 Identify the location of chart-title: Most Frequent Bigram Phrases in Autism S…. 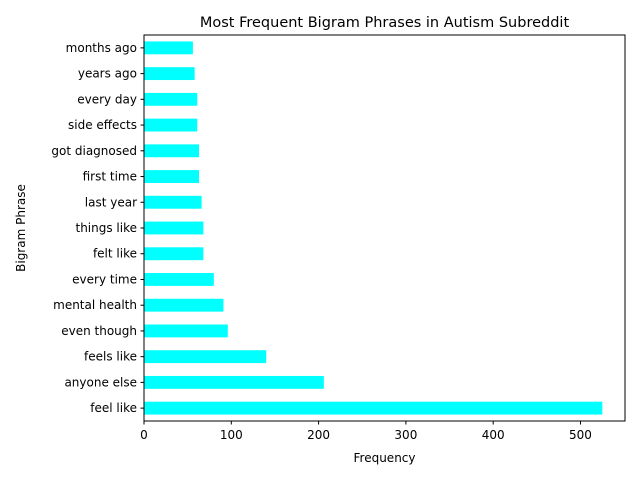
(385, 23).